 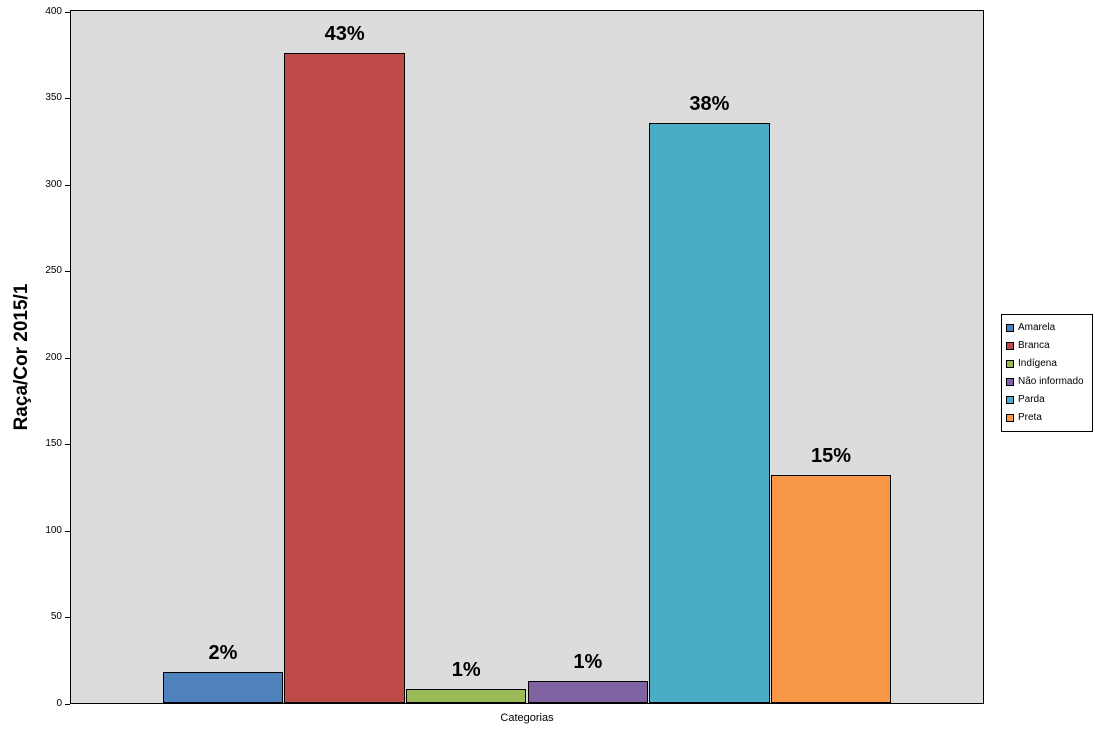 I want to click on y-tick-label: 150, so click(x=53, y=443).